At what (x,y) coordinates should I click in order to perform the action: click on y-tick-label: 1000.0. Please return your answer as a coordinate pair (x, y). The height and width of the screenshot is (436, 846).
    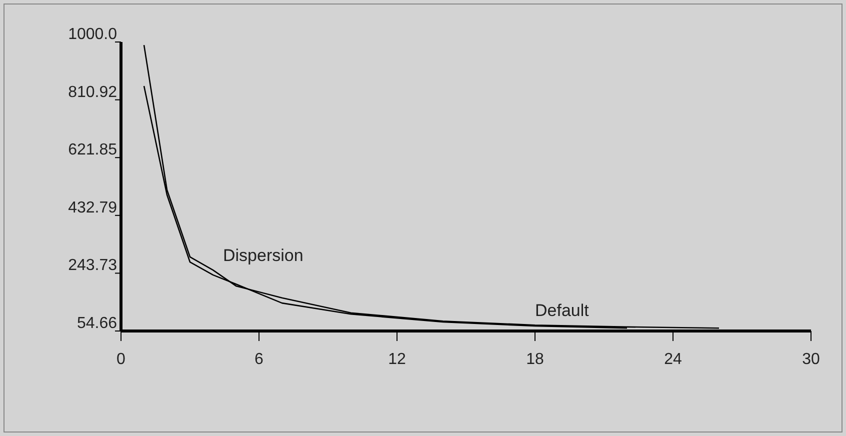
    Looking at the image, I should click on (93, 34).